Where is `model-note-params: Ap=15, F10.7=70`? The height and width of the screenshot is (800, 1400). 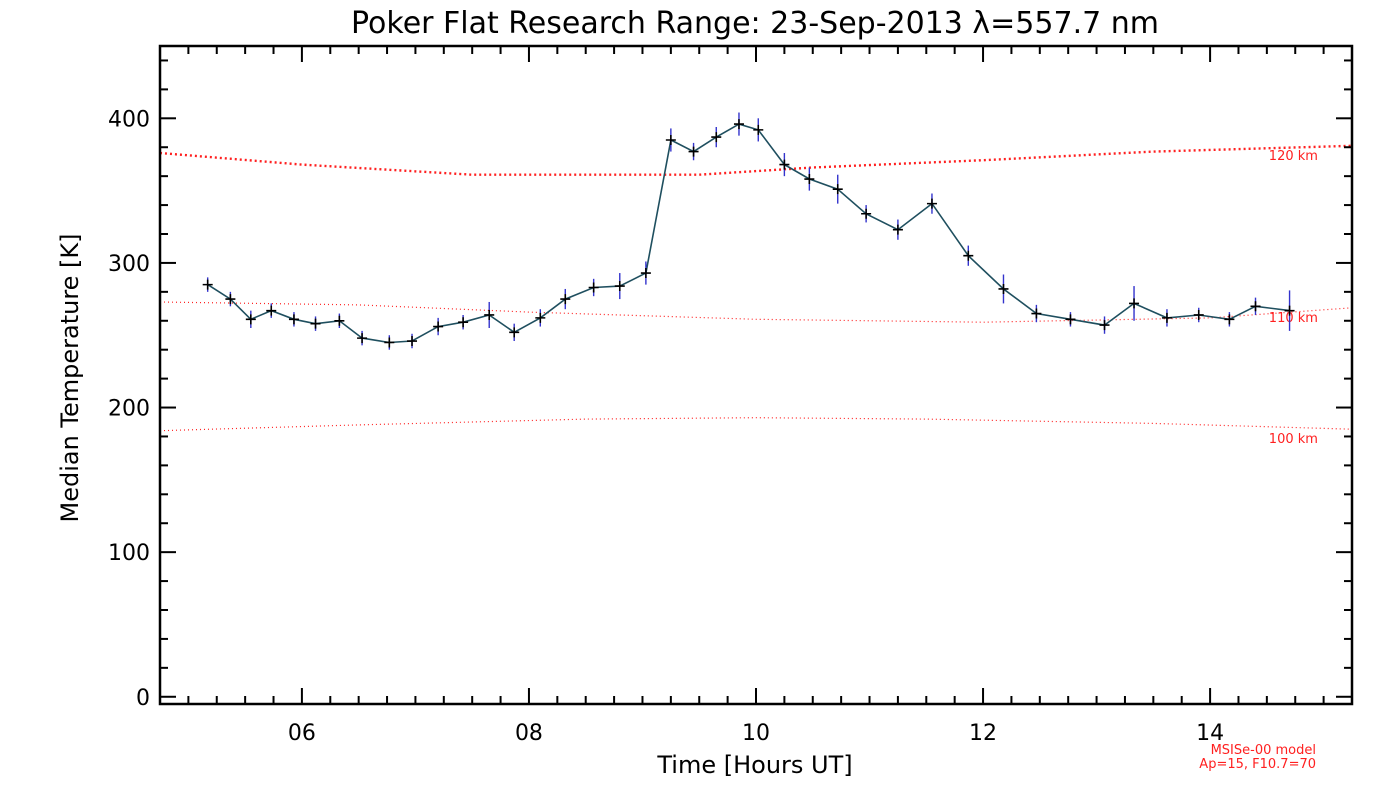 model-note-params: Ap=15, F10.7=70 is located at coordinates (1257, 764).